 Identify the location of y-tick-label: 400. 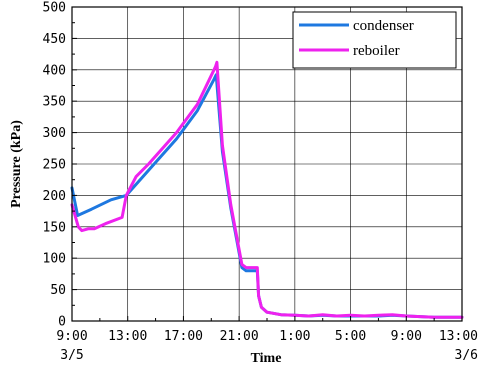
(54, 70).